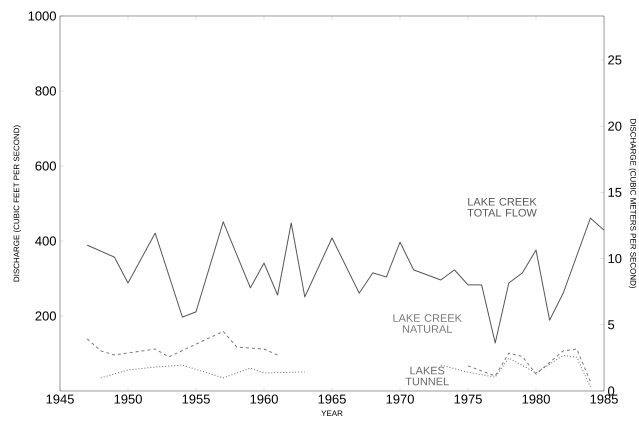  I want to click on x-tick-label: 1960, so click(264, 399).